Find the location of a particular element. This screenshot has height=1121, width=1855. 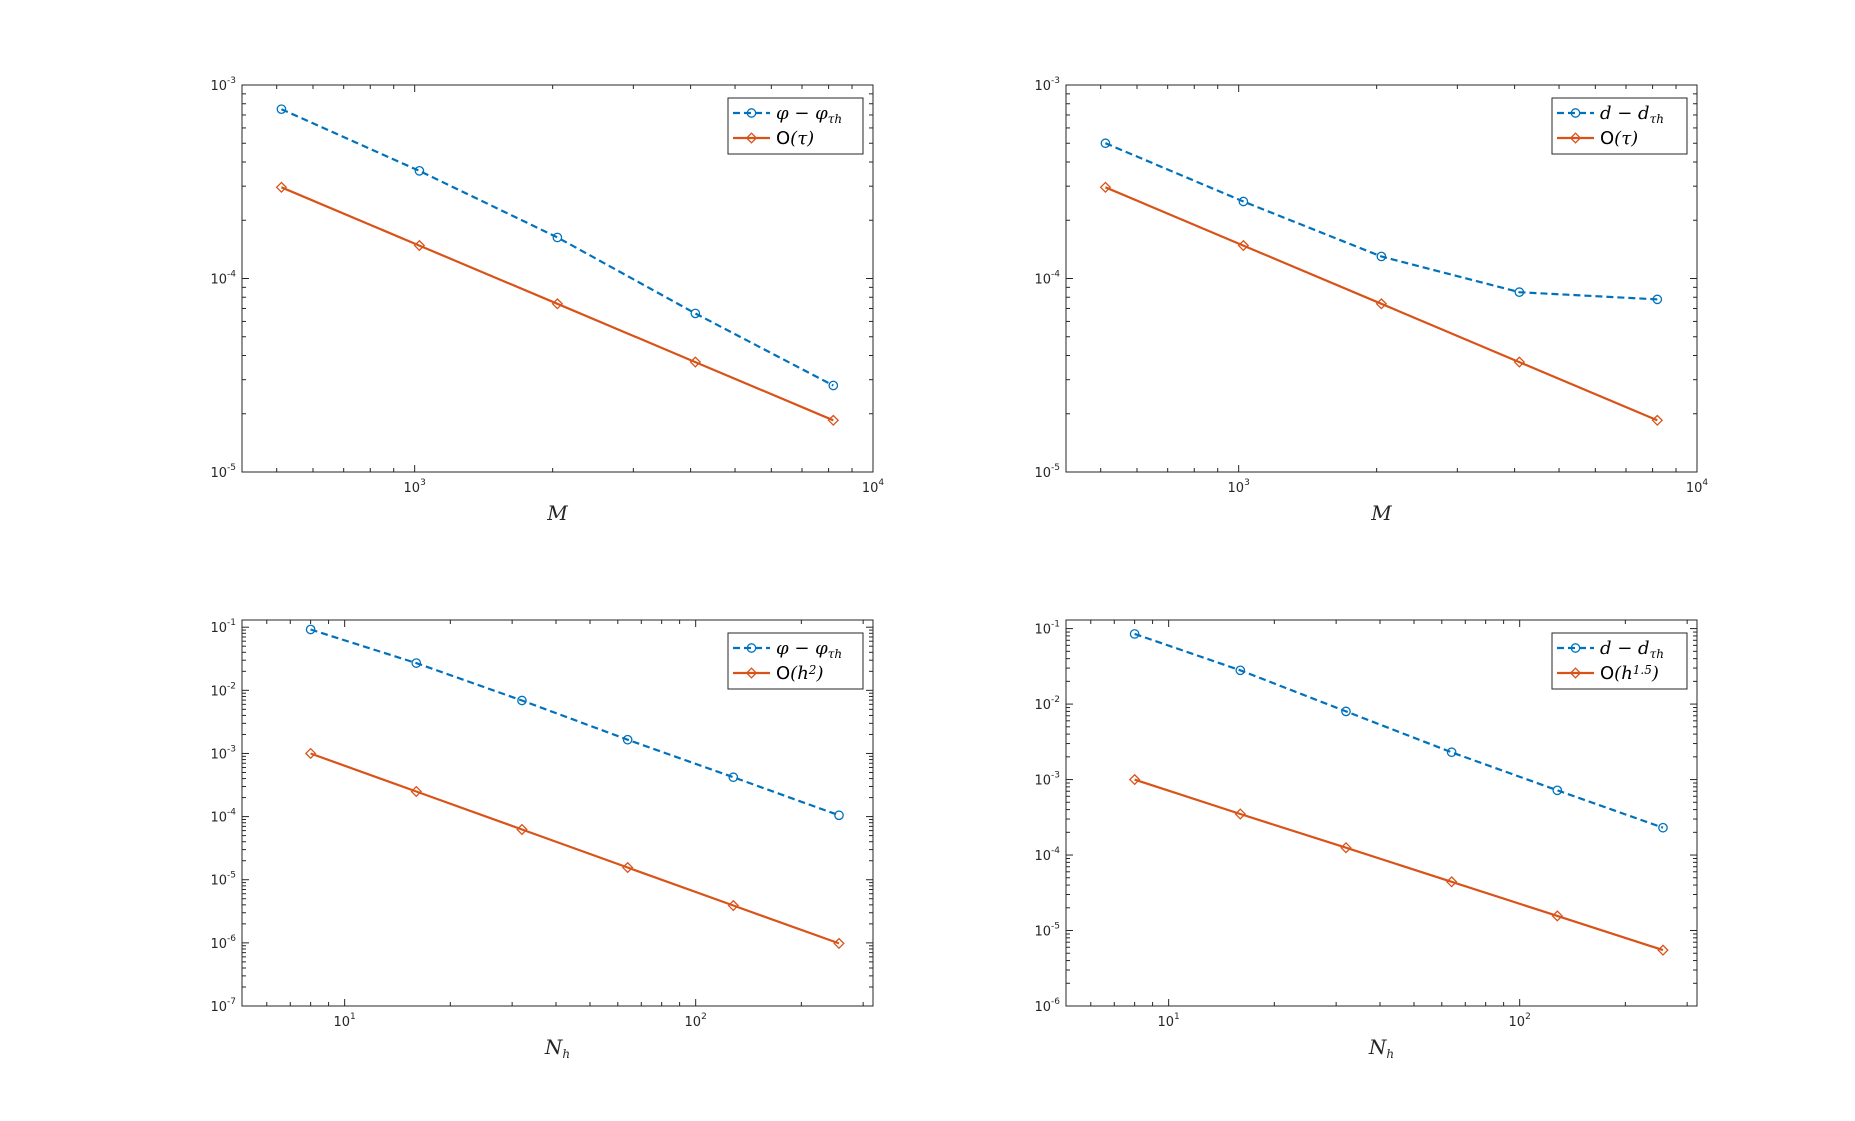

legend-label-2: O(h1.5) is located at coordinates (1629, 673).